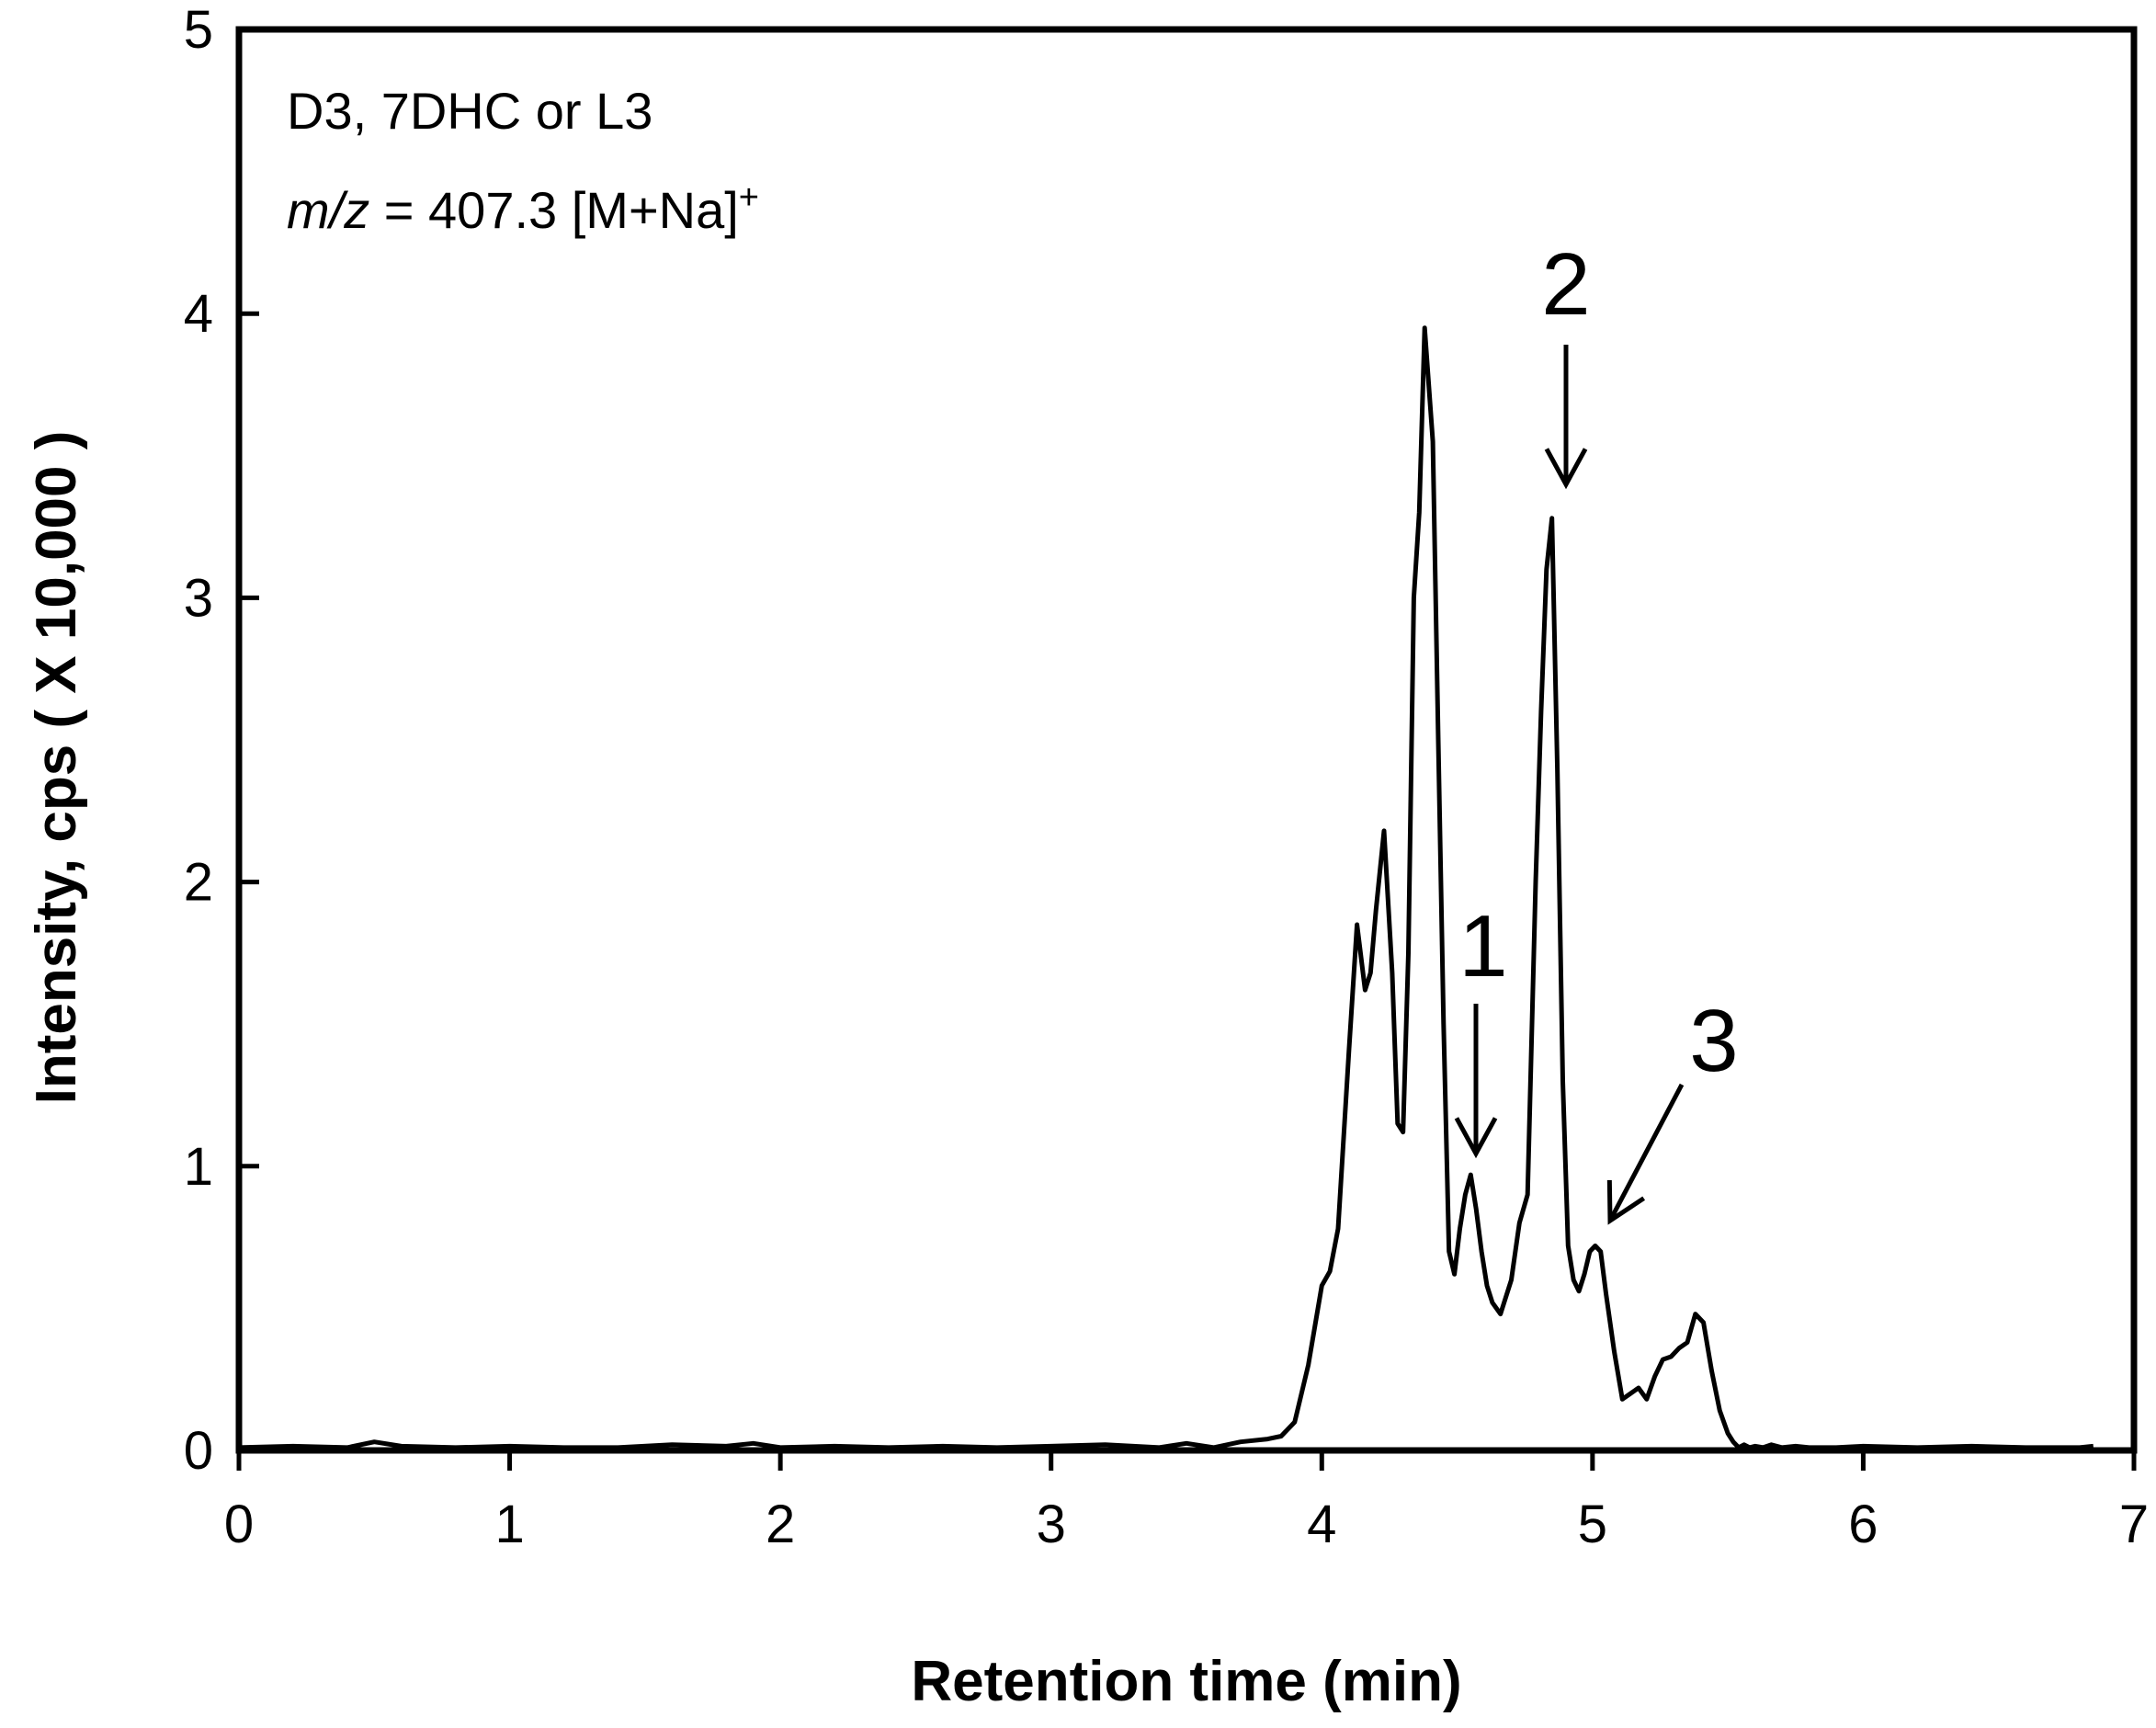 The width and height of the screenshot is (2156, 1728). Describe the element at coordinates (1596, 730) in the screenshot. I see `peak-labels: 1 2 3` at that location.